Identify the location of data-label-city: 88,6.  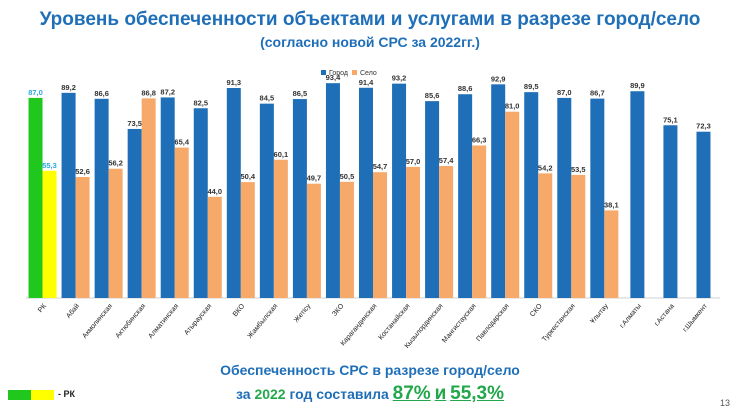
(465, 88).